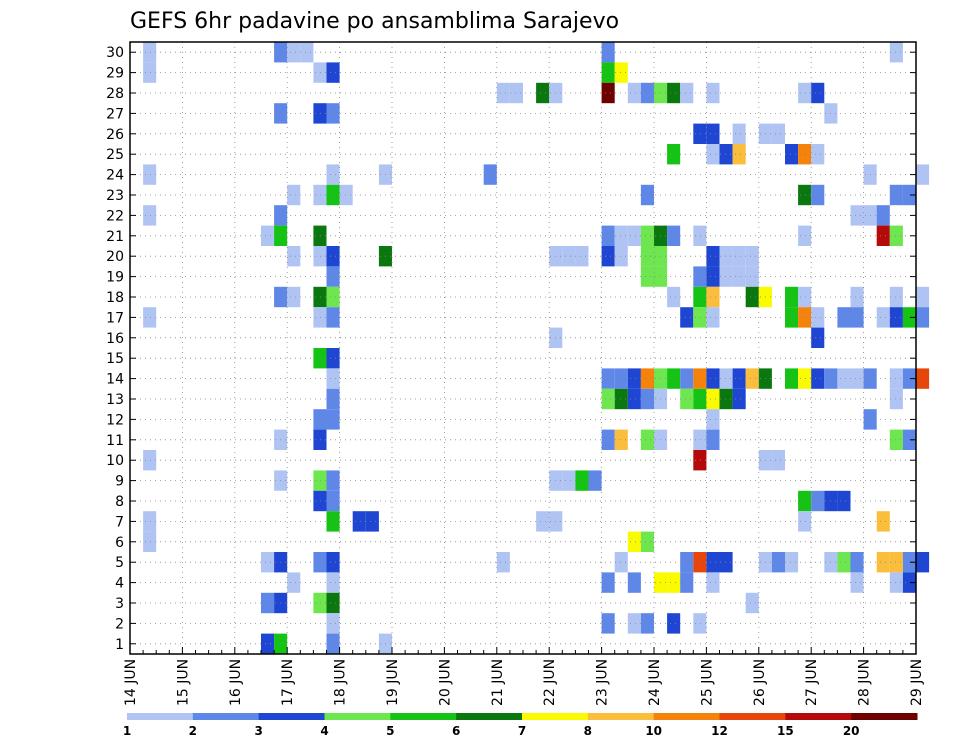 The width and height of the screenshot is (960, 742). What do you see at coordinates (115, 176) in the screenshot?
I see `y-tick-label: 24` at bounding box center [115, 176].